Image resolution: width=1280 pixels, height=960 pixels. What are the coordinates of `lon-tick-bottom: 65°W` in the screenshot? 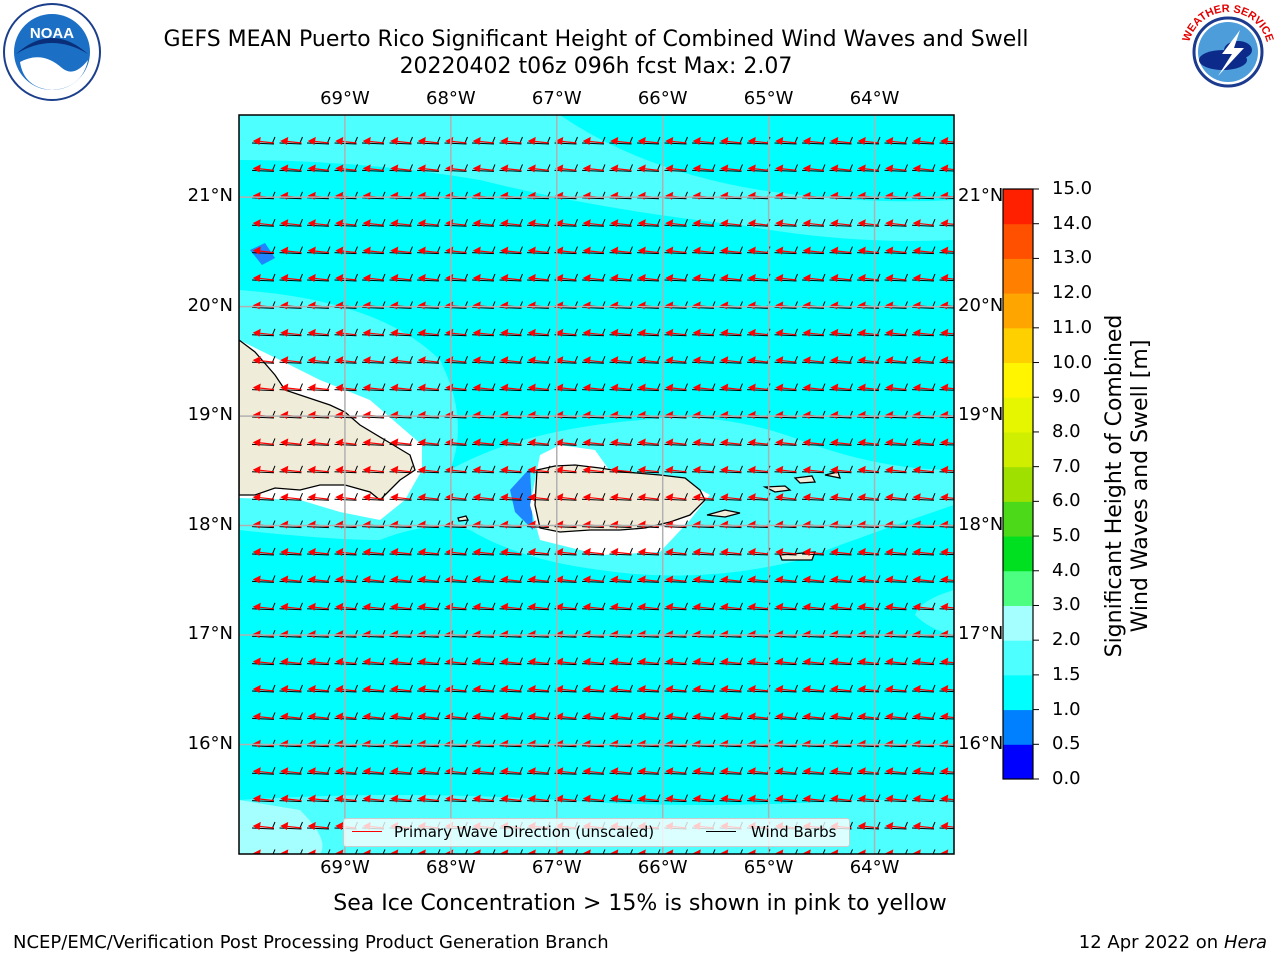 It's located at (768, 867).